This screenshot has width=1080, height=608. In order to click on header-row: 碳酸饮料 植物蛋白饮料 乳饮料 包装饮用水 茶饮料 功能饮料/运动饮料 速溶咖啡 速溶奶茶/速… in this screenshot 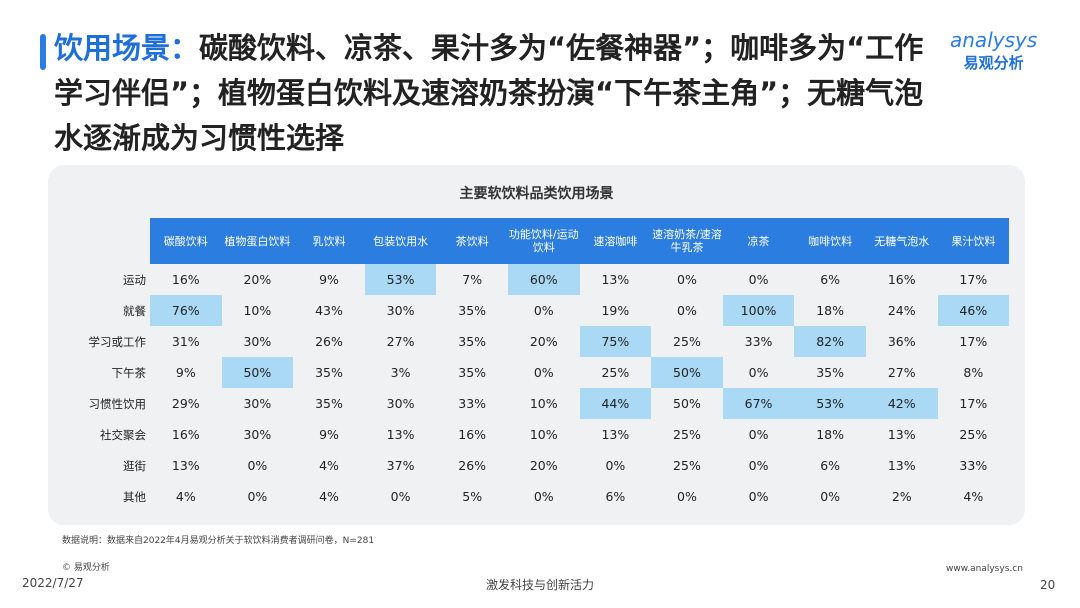, I will do `click(534, 241)`.